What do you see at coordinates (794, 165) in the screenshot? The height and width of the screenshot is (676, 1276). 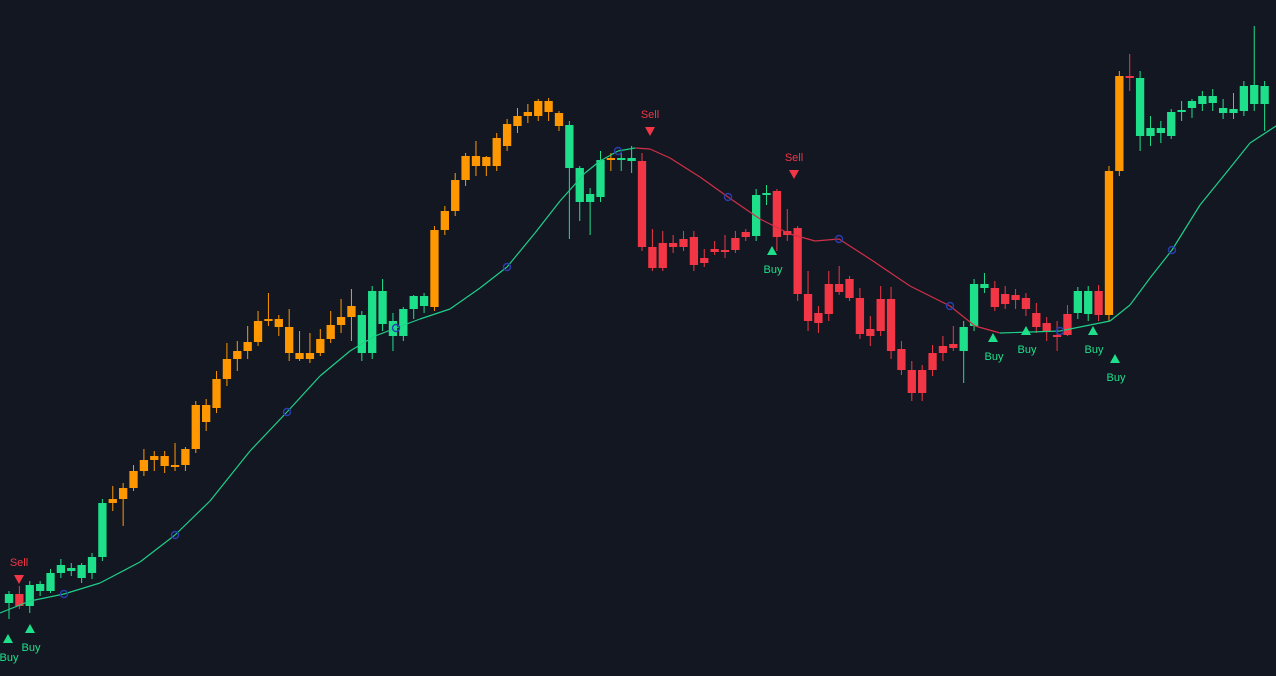 I see `sell-signal: Sell` at bounding box center [794, 165].